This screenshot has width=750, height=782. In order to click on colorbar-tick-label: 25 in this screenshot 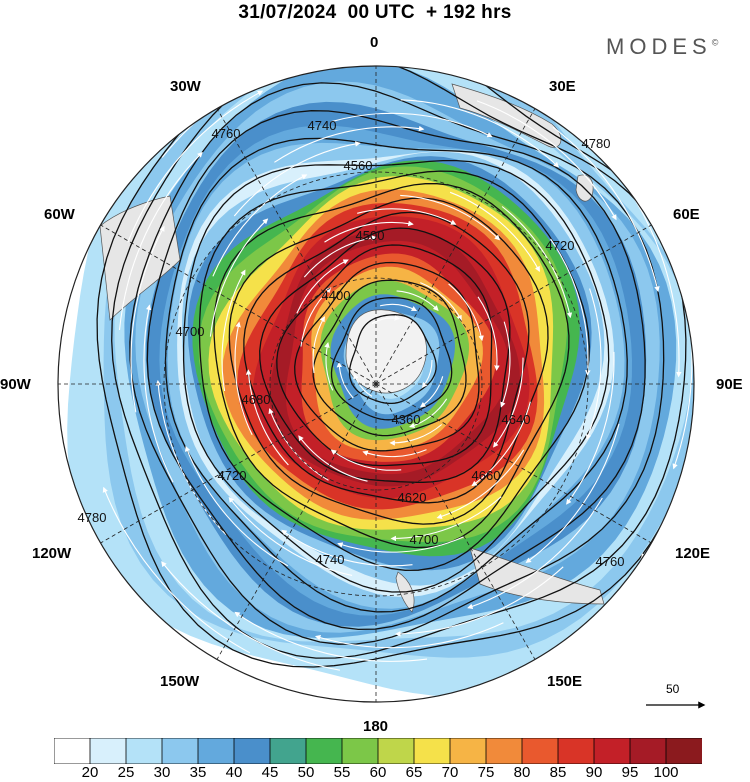, I will do `click(126, 772)`.